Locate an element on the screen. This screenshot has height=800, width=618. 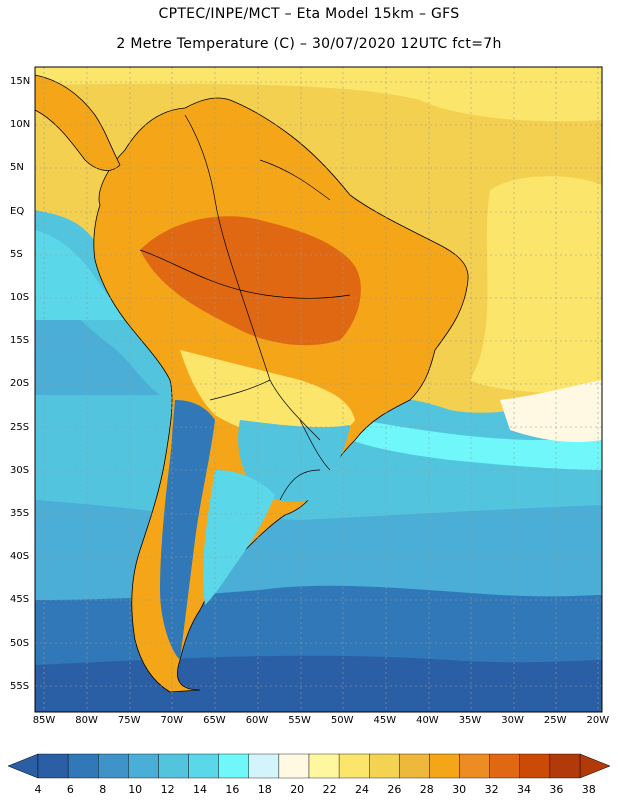
ocean-coldest-band is located at coordinates (318, 683).